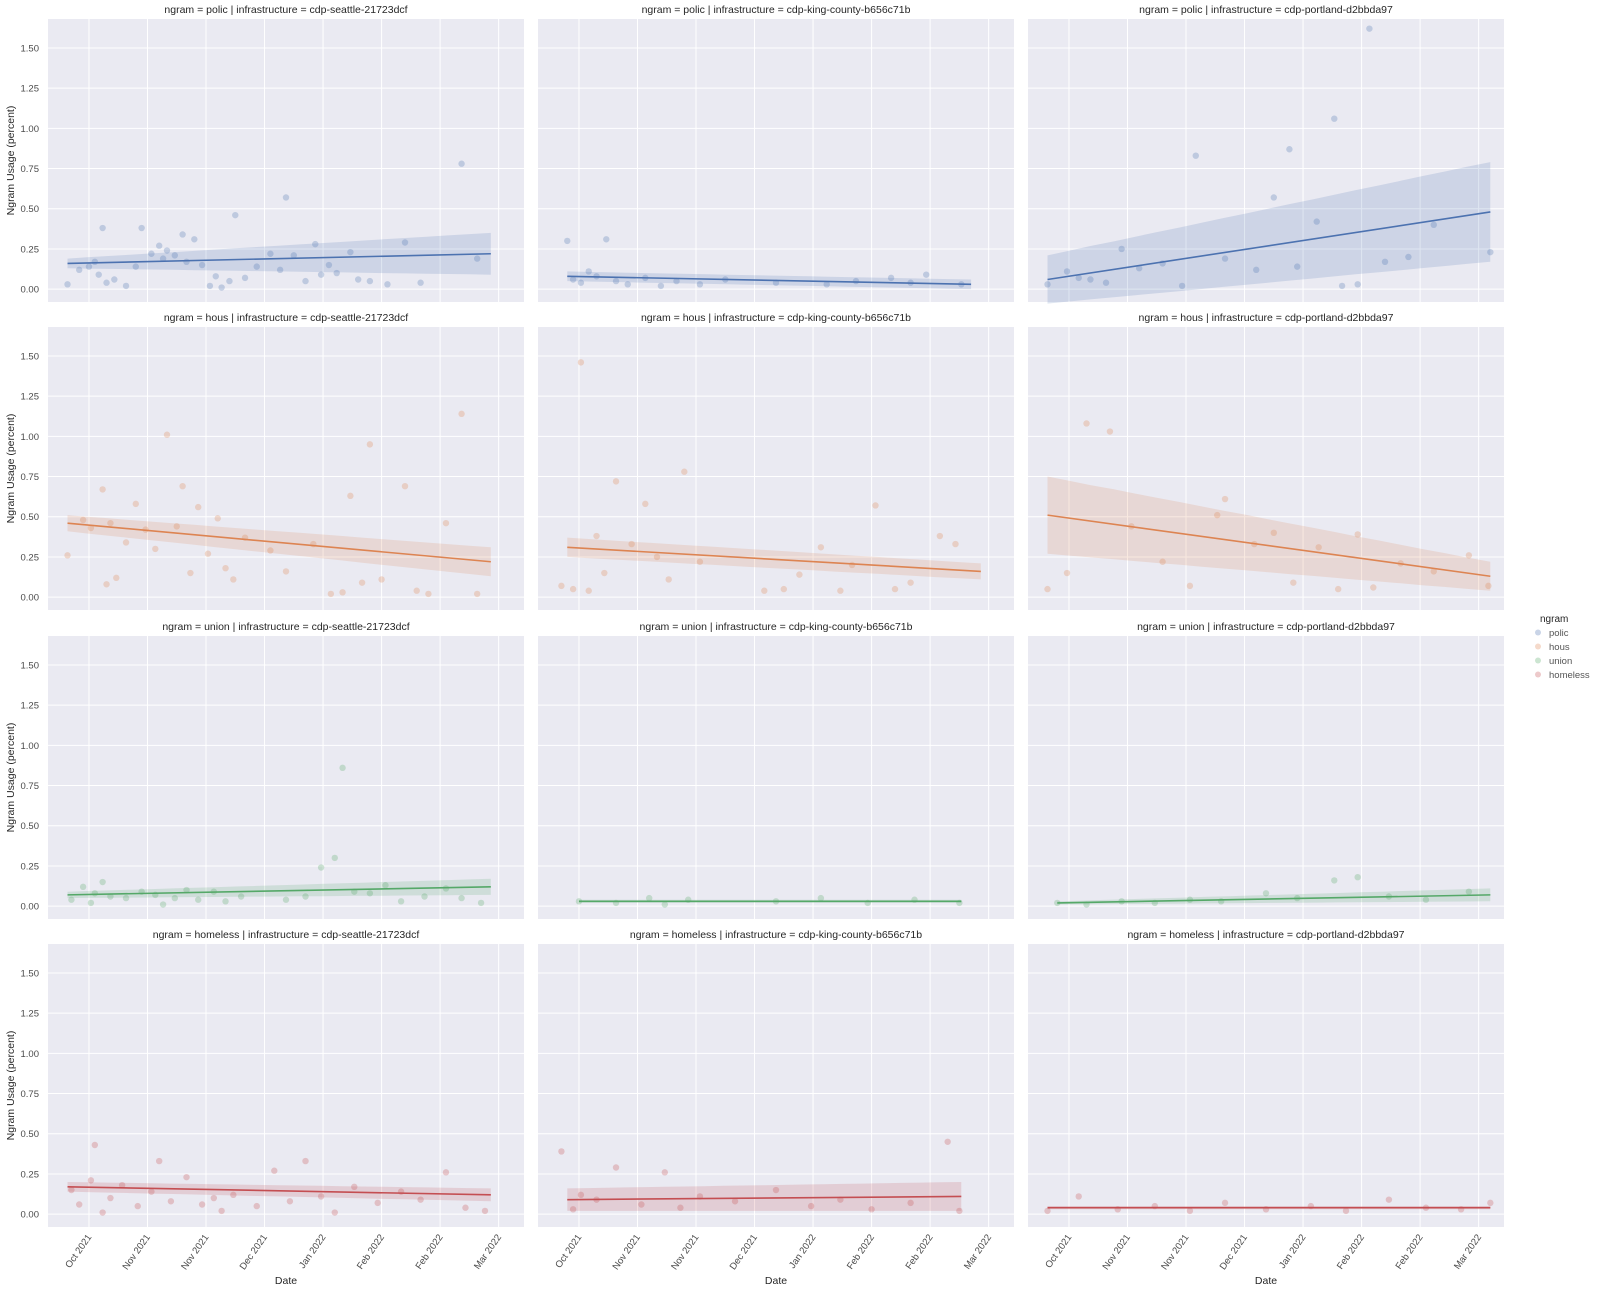 This screenshot has width=1600, height=1293. Describe the element at coordinates (1266, 1281) in the screenshot. I see `x-axis-label: Date` at that location.